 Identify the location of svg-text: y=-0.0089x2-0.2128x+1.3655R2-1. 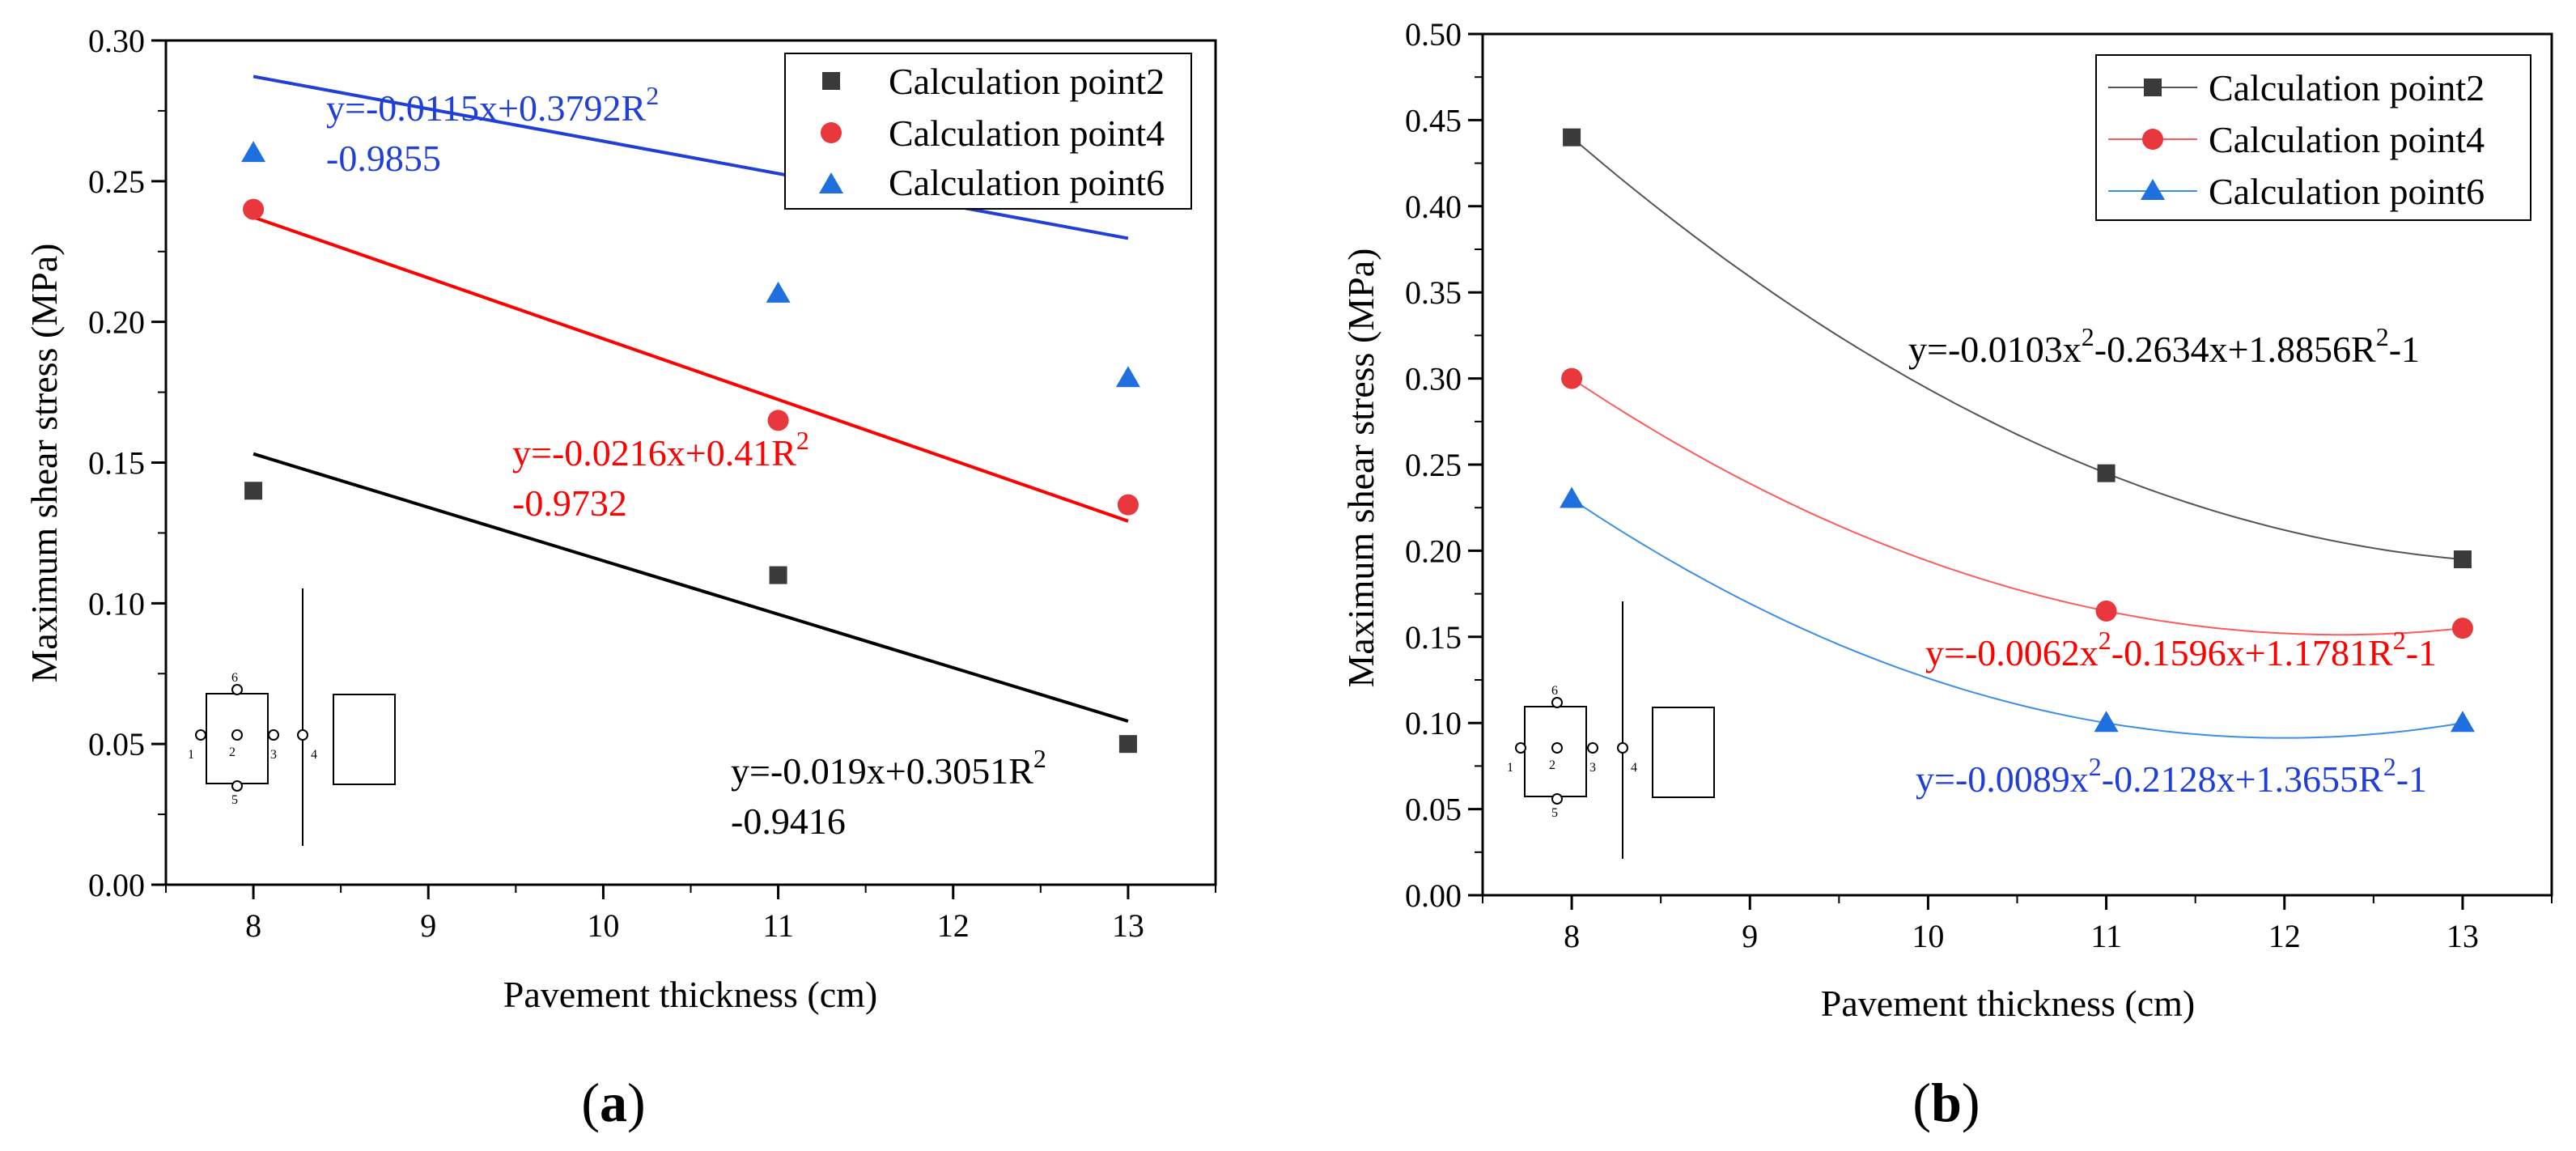
(2171, 776).